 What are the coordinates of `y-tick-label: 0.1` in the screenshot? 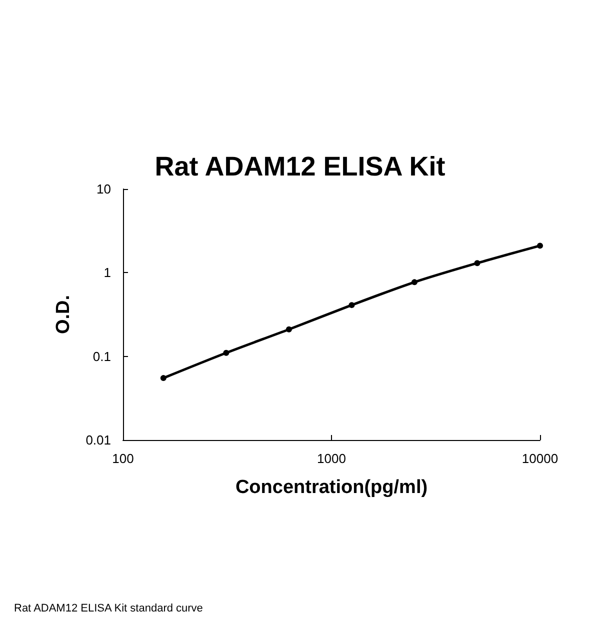 It's located at (101, 356).